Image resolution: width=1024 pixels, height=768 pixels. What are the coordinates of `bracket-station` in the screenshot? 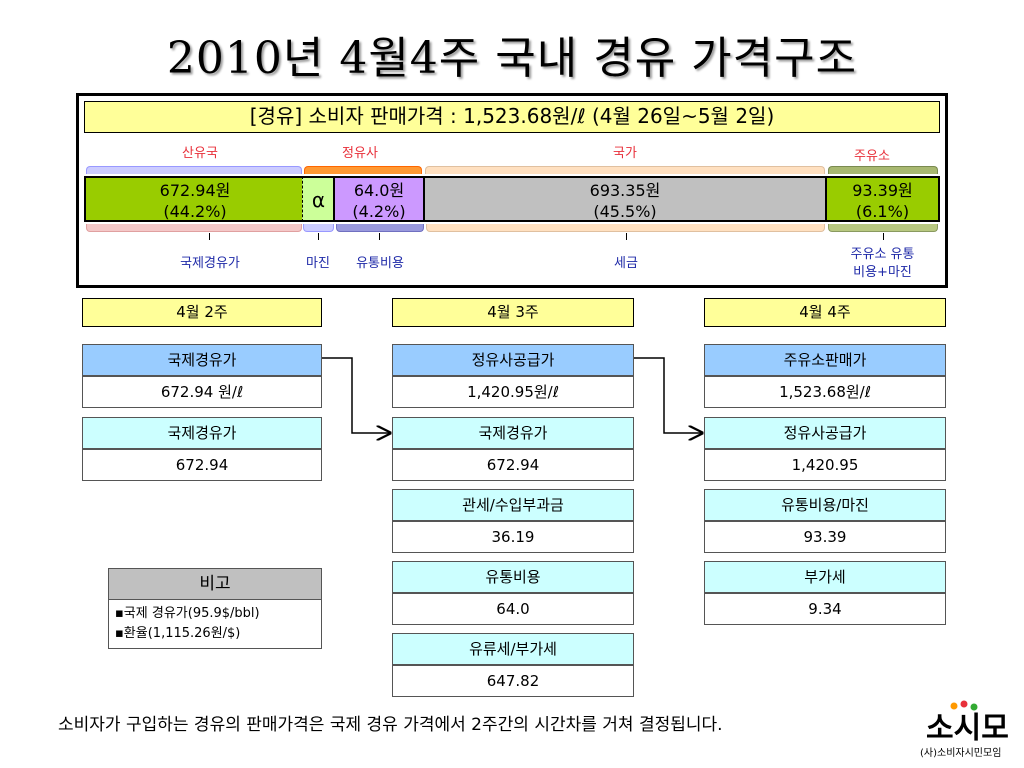 It's located at (883, 228).